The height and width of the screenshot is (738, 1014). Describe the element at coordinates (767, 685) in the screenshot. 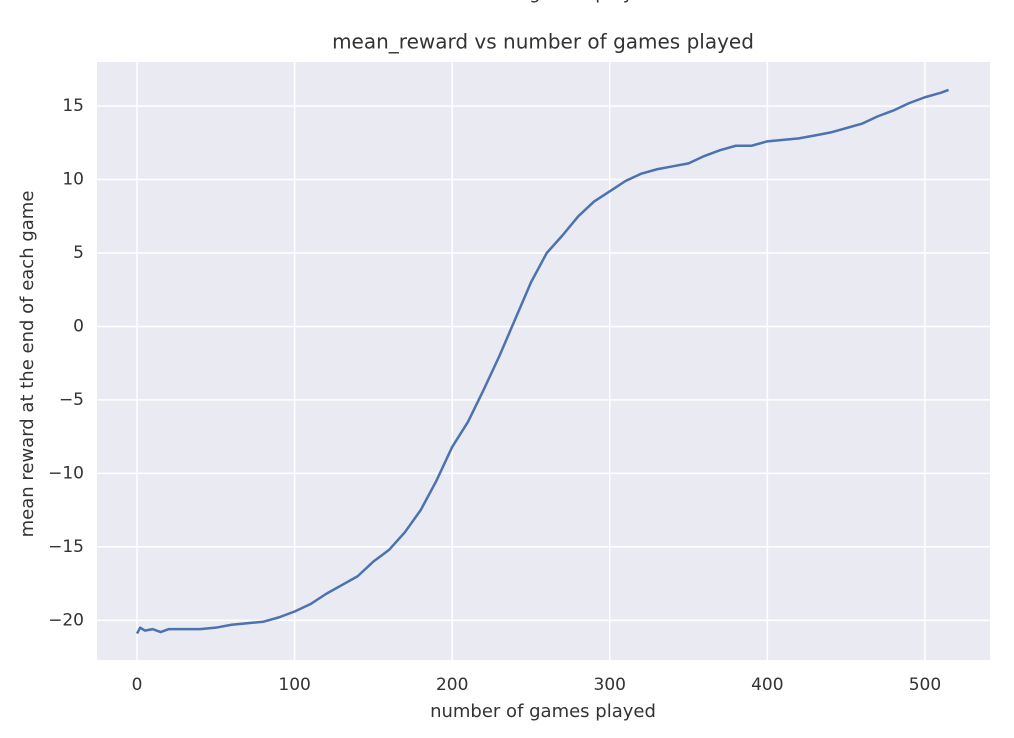

I see `x-tick-label: 400` at that location.